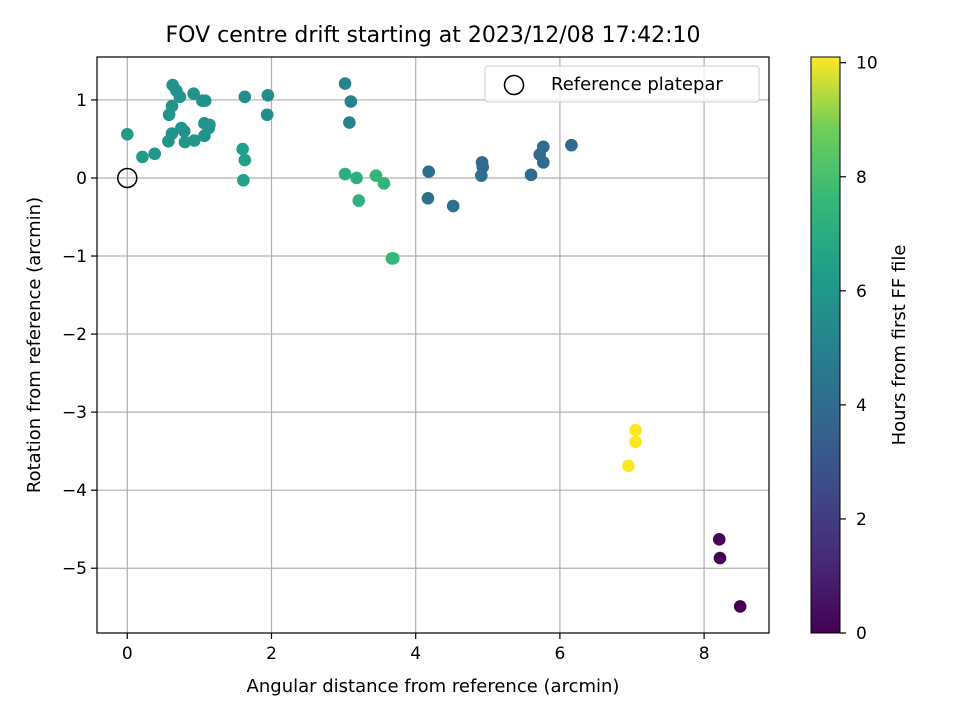  What do you see at coordinates (861, 520) in the screenshot?
I see `colorbar-tick-label: 2` at bounding box center [861, 520].